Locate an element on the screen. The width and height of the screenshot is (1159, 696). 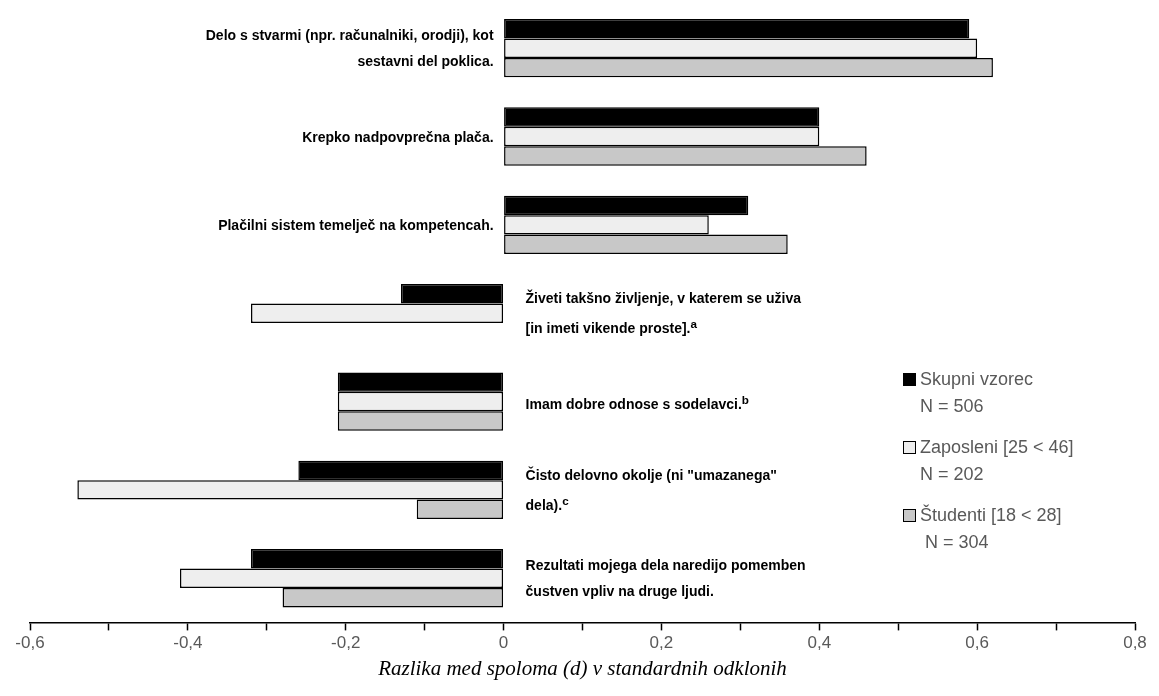
y-tick-label: Delo s stvarmi (npr. računalniki, orodji), kot sestavni del poklica. is located at coordinates (349, 49).